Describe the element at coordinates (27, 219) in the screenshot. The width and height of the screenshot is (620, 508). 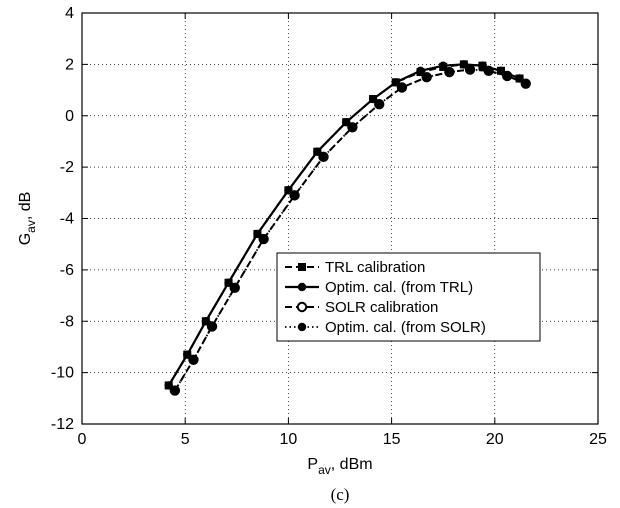
I see `y-axis-label: Gav, dB` at that location.